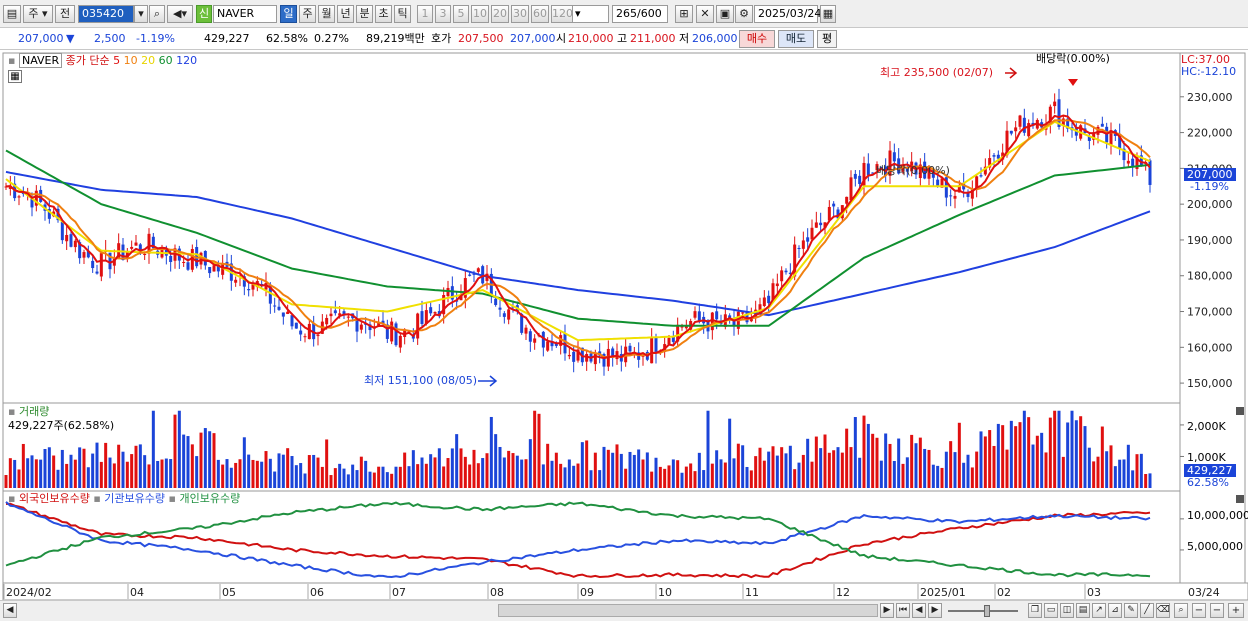  I want to click on x-tick-label-12: 03, so click(1094, 592).